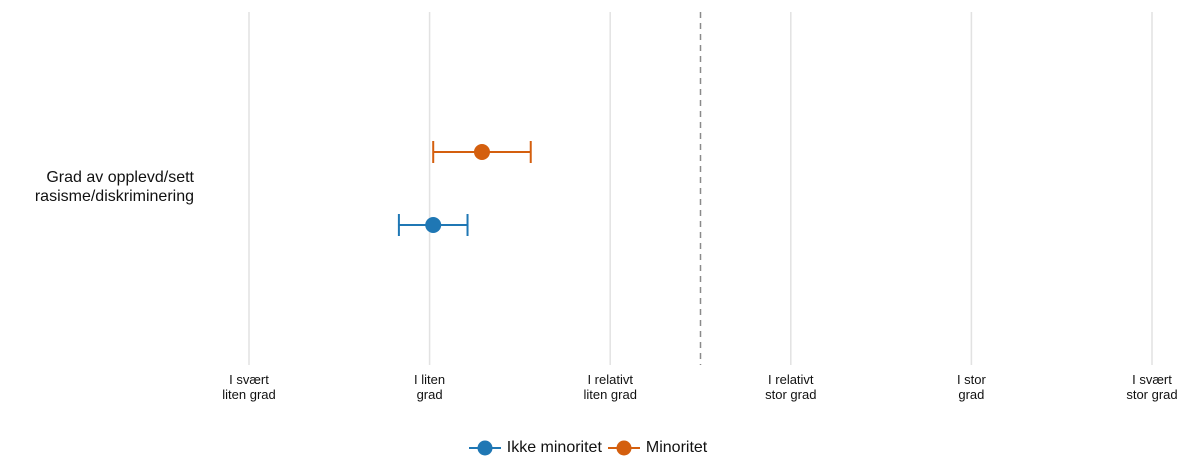 Image resolution: width=1182 pixels, height=459 pixels. I want to click on x-tick-label-4-line-2: stor grad, so click(790, 394).